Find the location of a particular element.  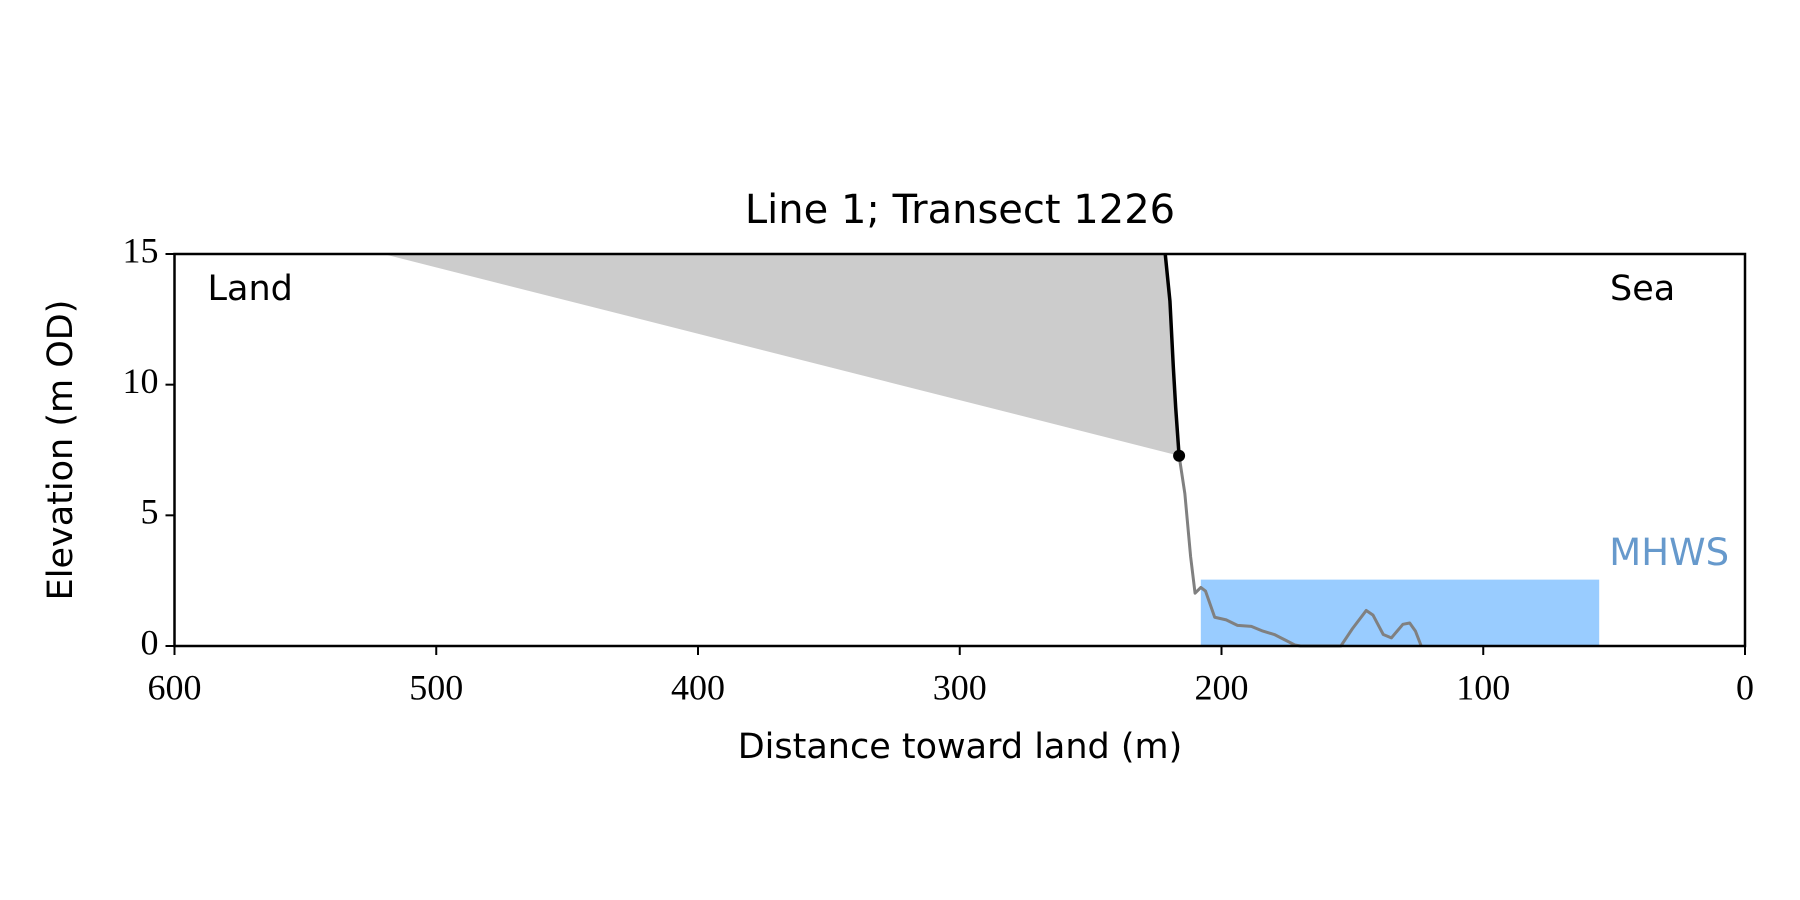

cut-area is located at coordinates (781, 355).